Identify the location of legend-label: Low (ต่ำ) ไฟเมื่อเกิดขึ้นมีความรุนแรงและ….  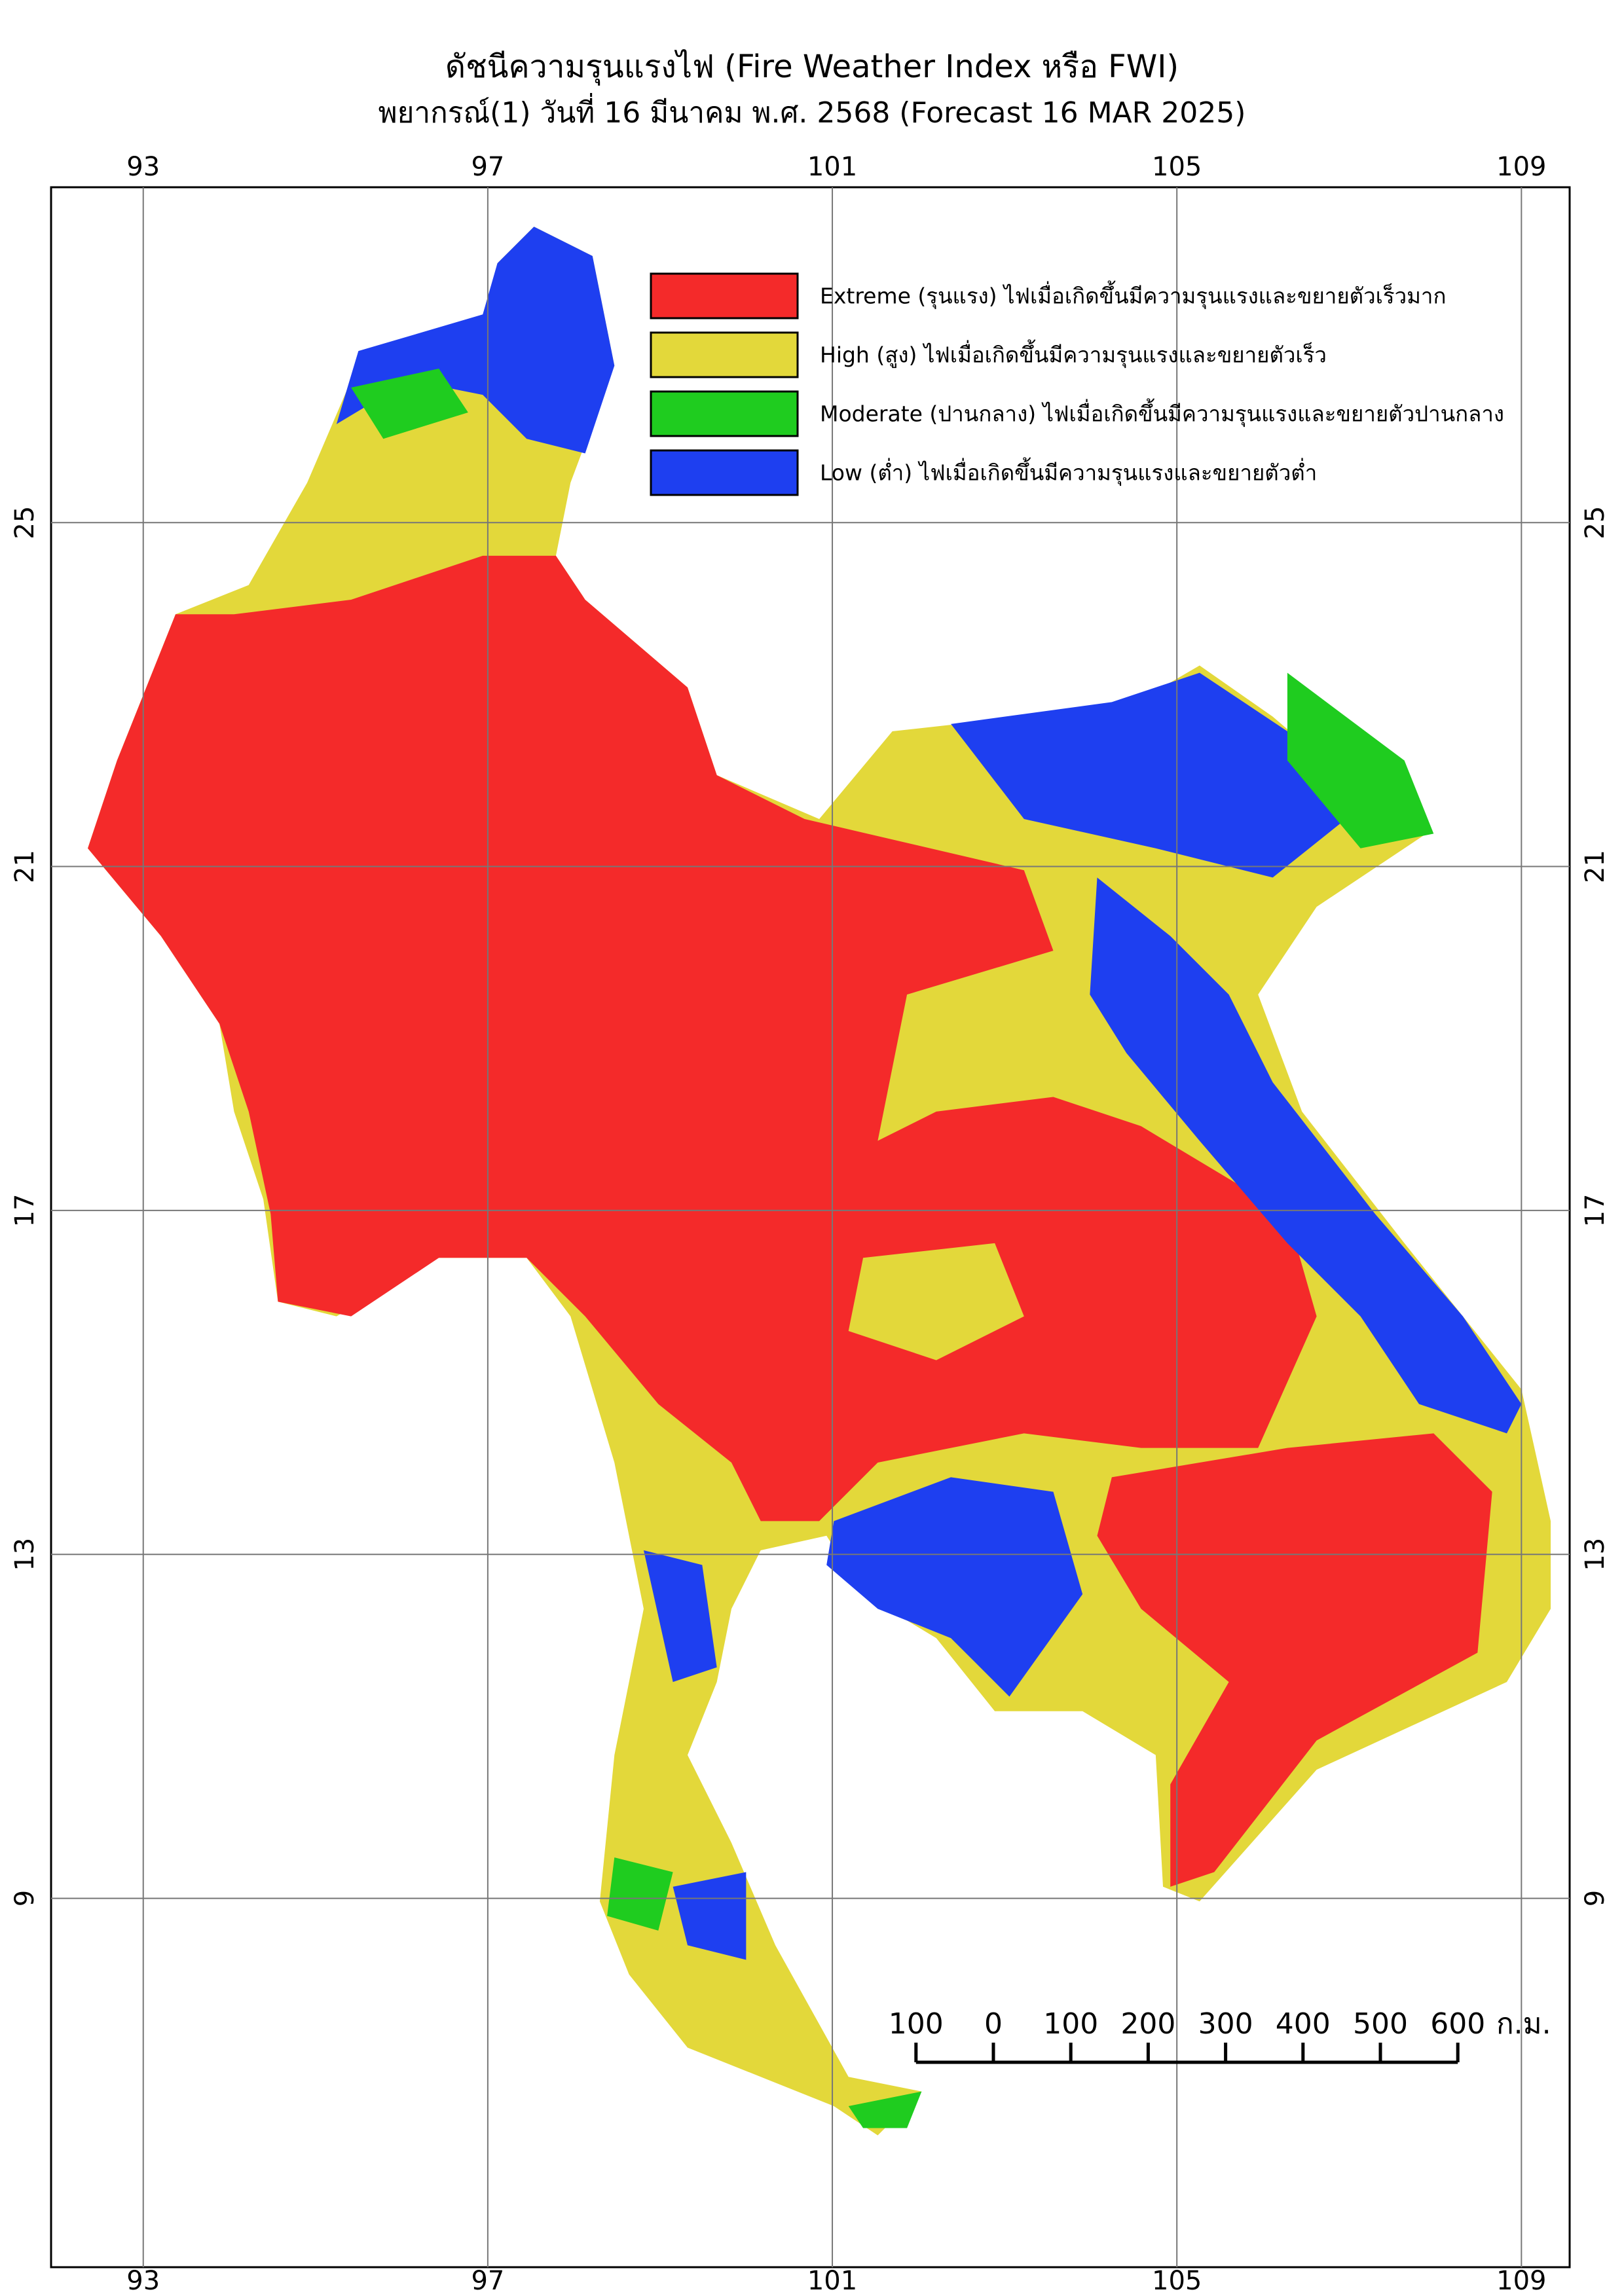
(1068, 472).